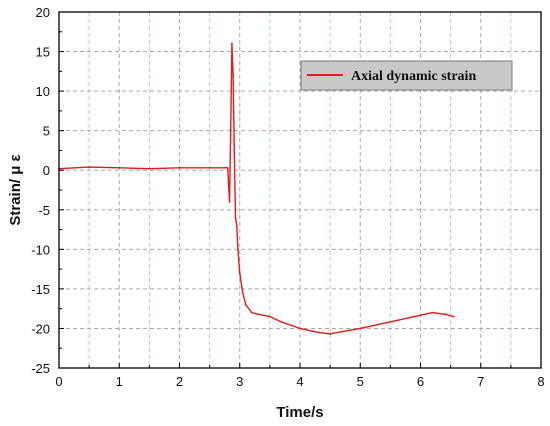  What do you see at coordinates (420, 381) in the screenshot?
I see `x-tick-label: 6` at bounding box center [420, 381].